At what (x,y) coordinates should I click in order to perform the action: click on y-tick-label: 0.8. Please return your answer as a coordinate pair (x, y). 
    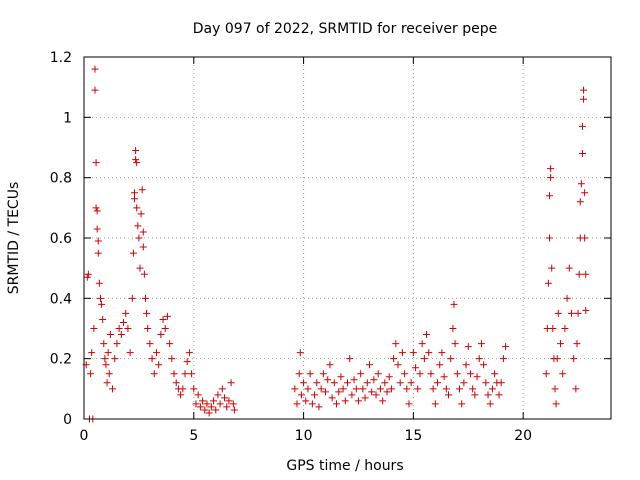
    Looking at the image, I should click on (61, 179).